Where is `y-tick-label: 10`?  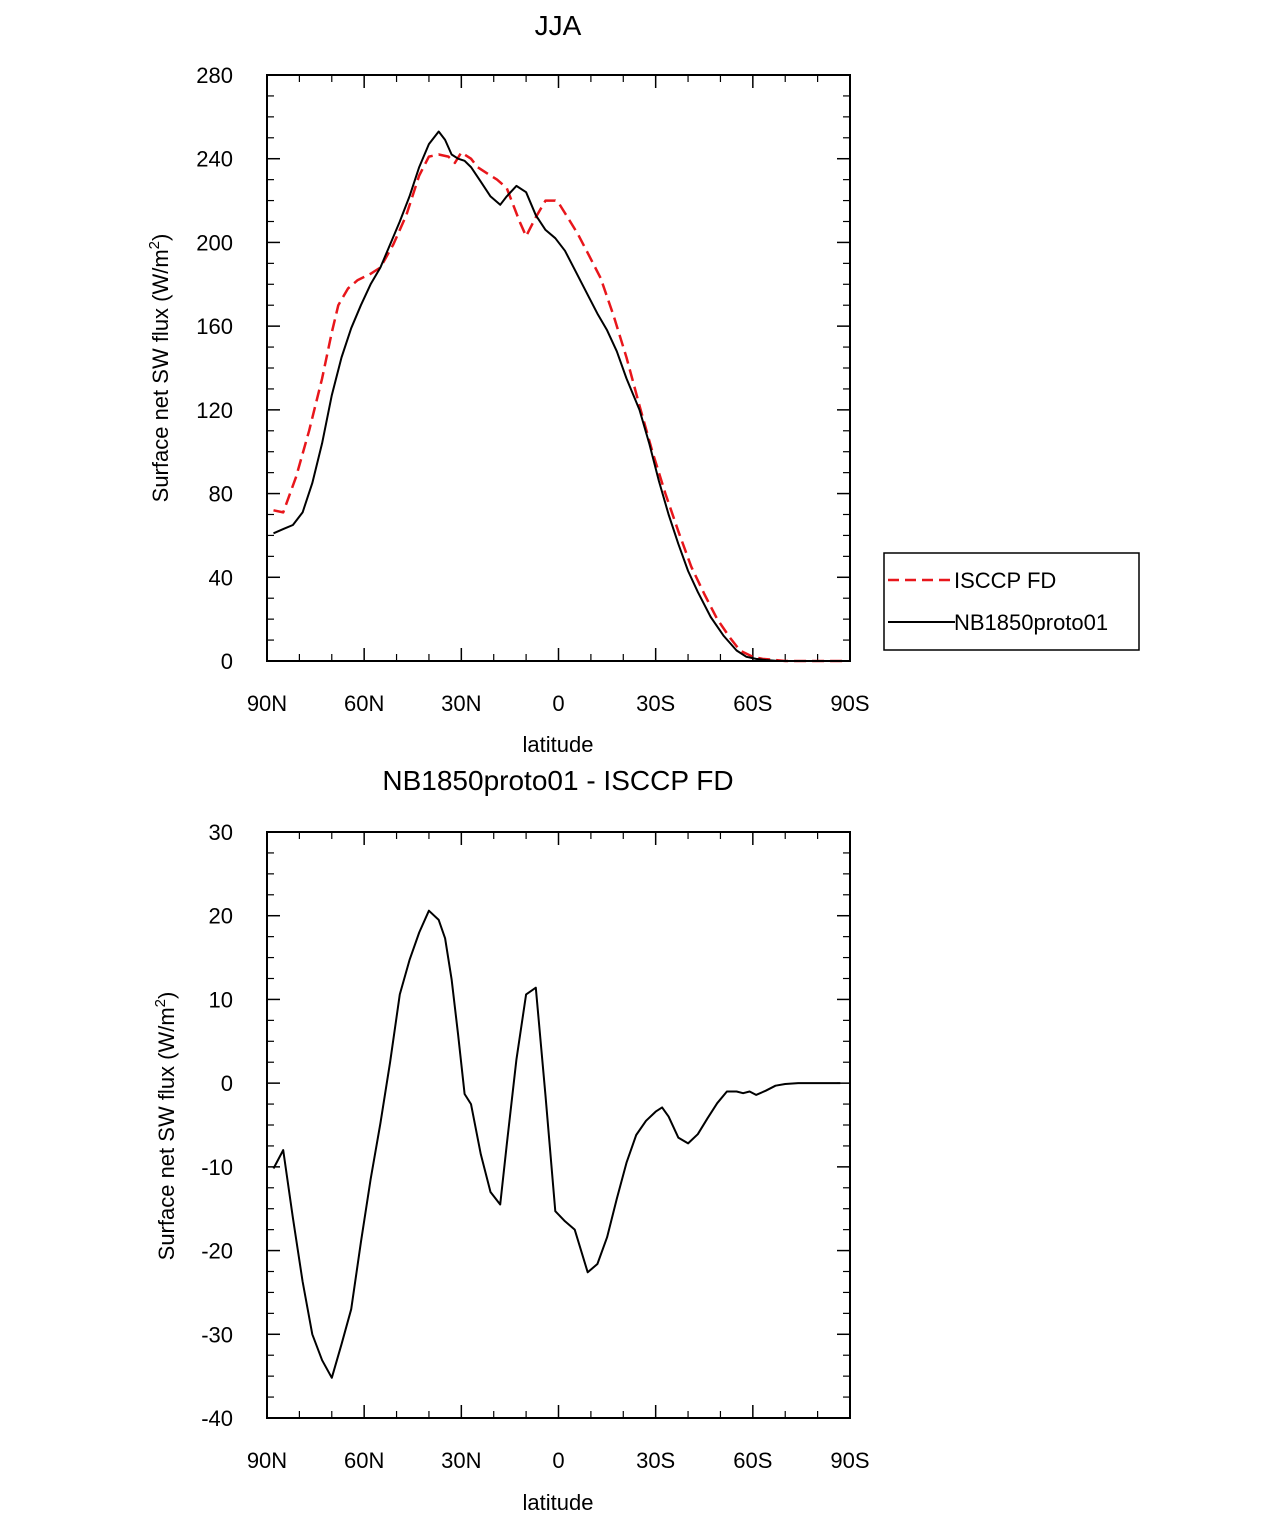 y-tick-label: 10 is located at coordinates (221, 999).